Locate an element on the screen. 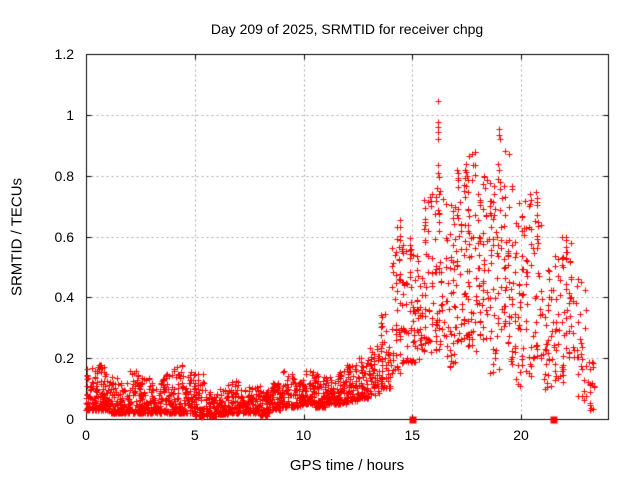  y-tick-label: 0.2 is located at coordinates (64, 358).